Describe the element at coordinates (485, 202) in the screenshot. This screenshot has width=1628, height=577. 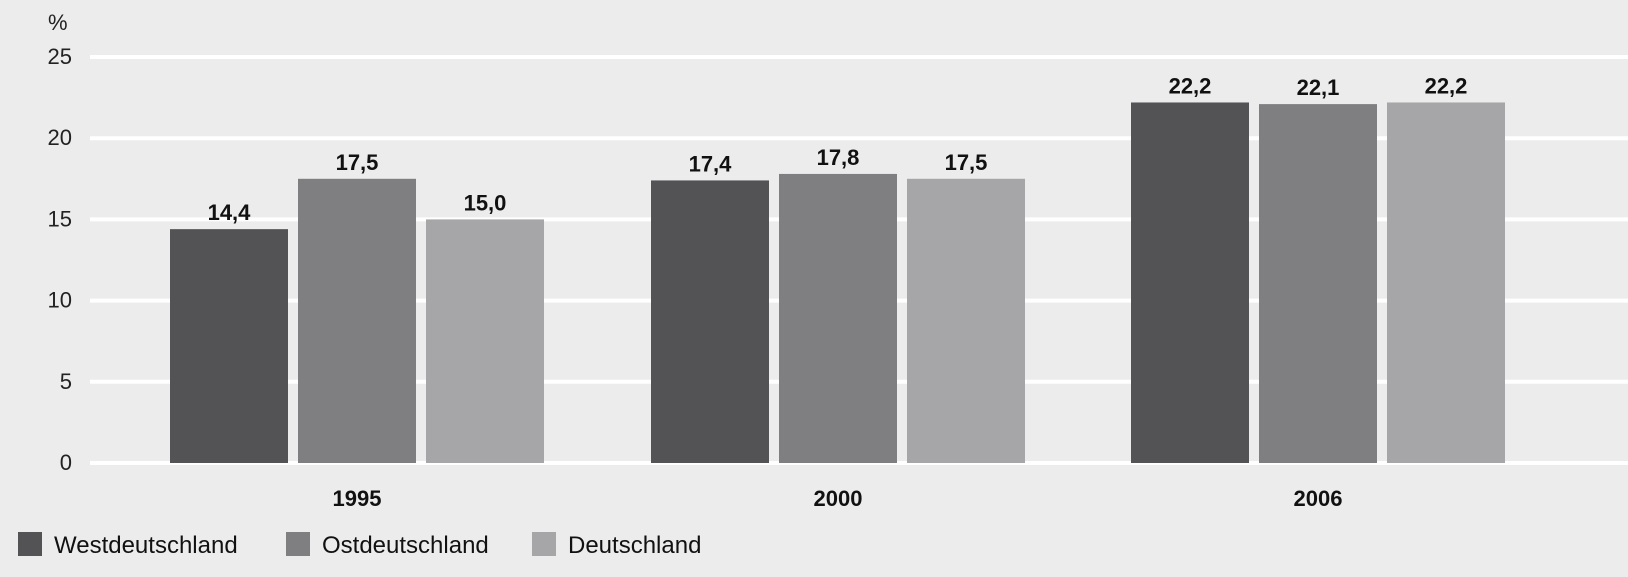
I see `data-label: 15,0` at that location.